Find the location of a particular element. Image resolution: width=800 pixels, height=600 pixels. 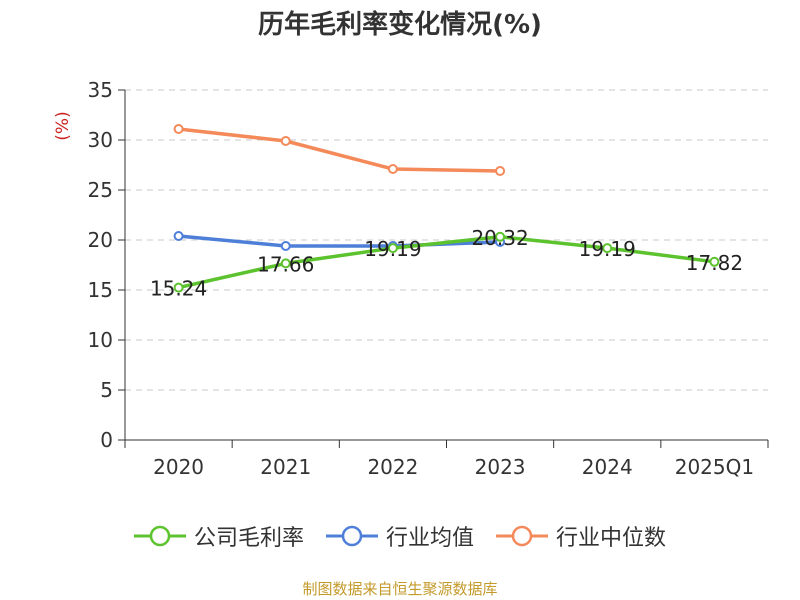

y-tick-label: 10 is located at coordinates (100, 340).